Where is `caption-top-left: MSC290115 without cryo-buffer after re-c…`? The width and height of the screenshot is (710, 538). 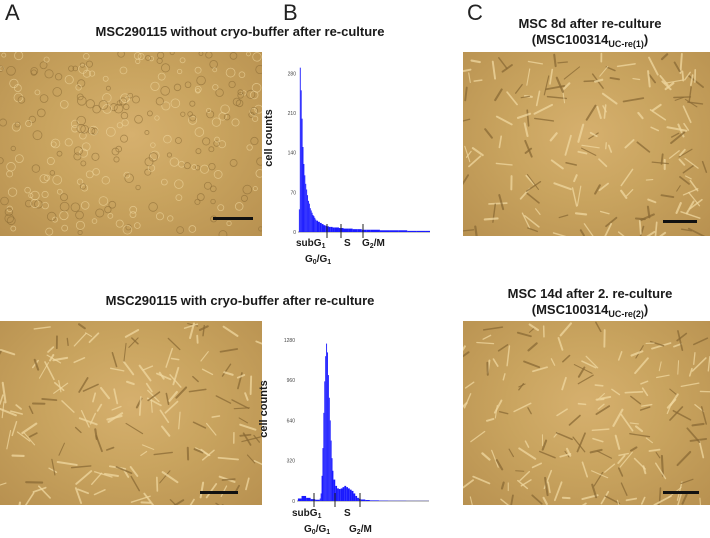 caption-top-left: MSC290115 without cryo-buffer after re-c… is located at coordinates (240, 31).